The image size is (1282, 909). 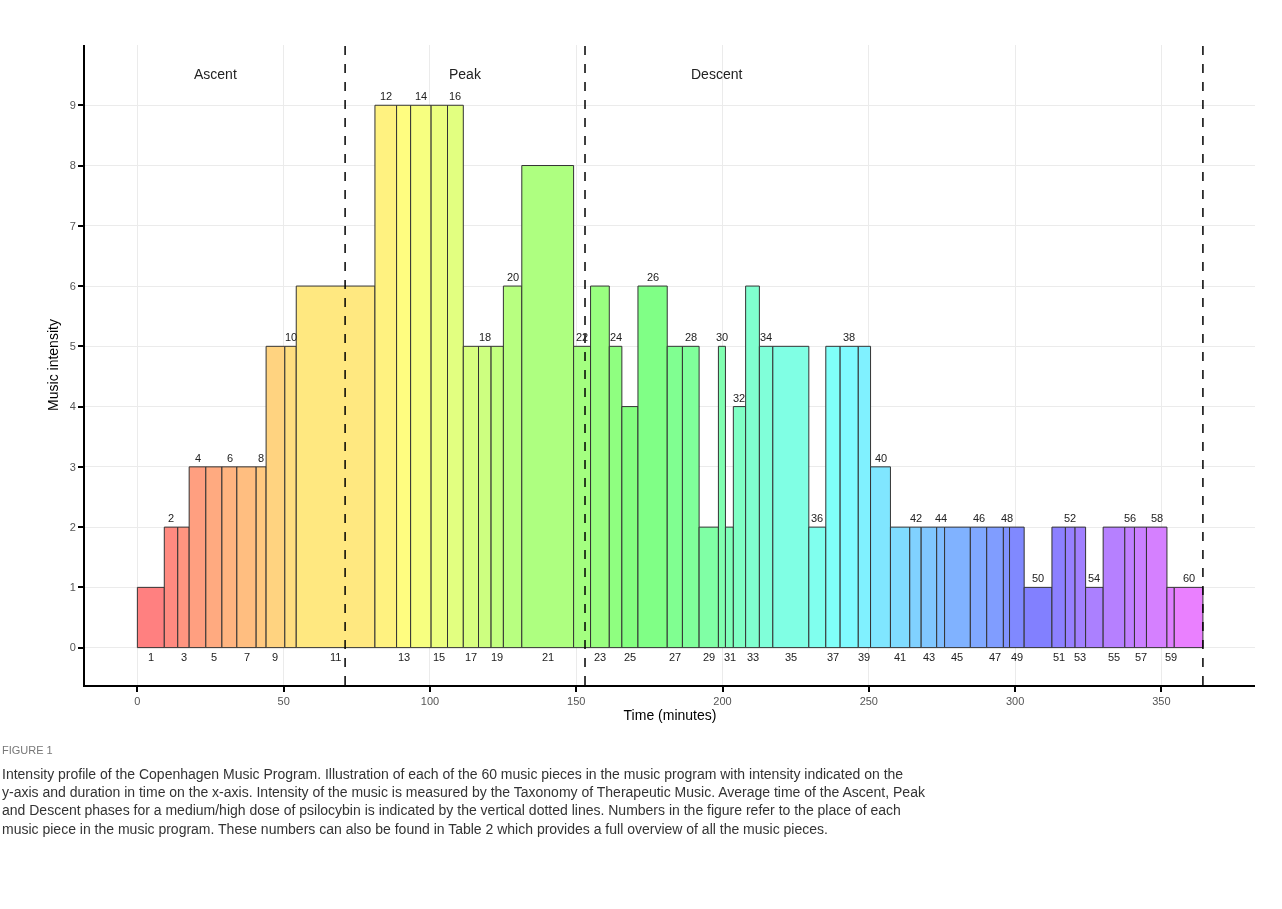 What do you see at coordinates (868, 701) in the screenshot?
I see `x-tick-label: 250` at bounding box center [868, 701].